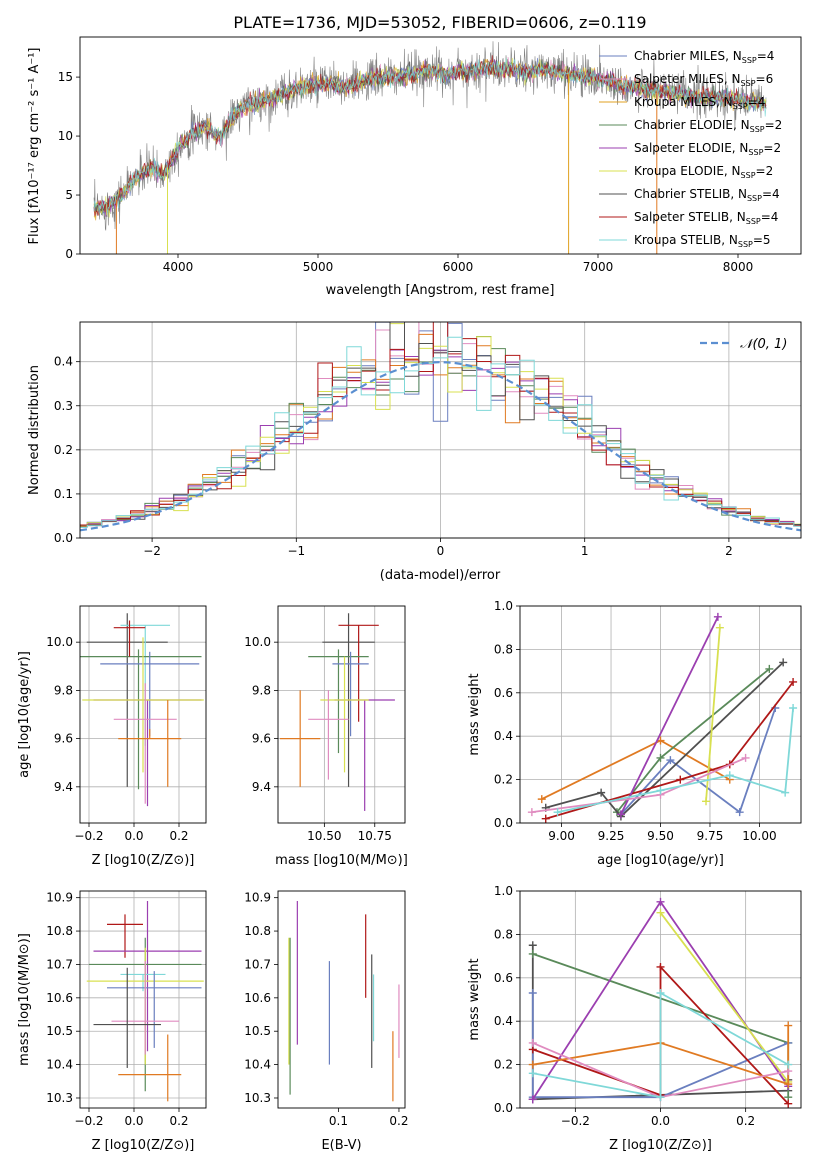 This screenshot has width=819, height=1170. Describe the element at coordinates (338, 1121) in the screenshot. I see `x-tick-label: 0.1` at that location.